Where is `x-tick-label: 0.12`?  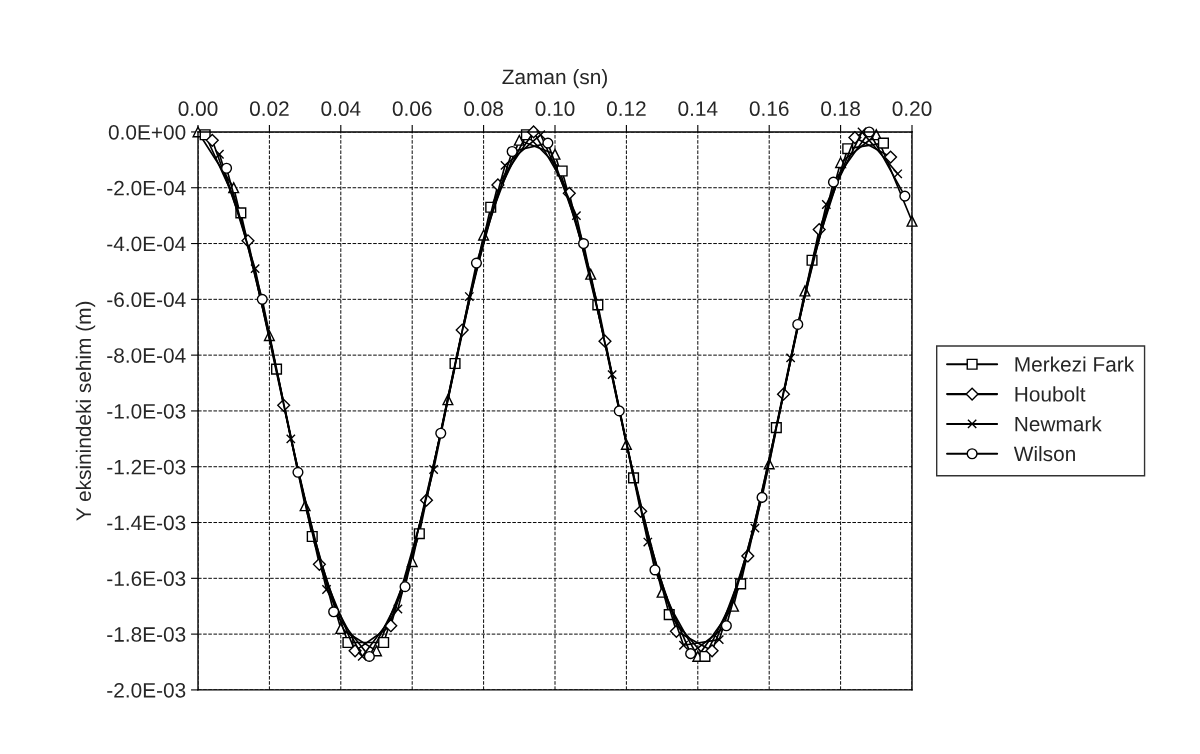 x-tick-label: 0.12 is located at coordinates (626, 109).